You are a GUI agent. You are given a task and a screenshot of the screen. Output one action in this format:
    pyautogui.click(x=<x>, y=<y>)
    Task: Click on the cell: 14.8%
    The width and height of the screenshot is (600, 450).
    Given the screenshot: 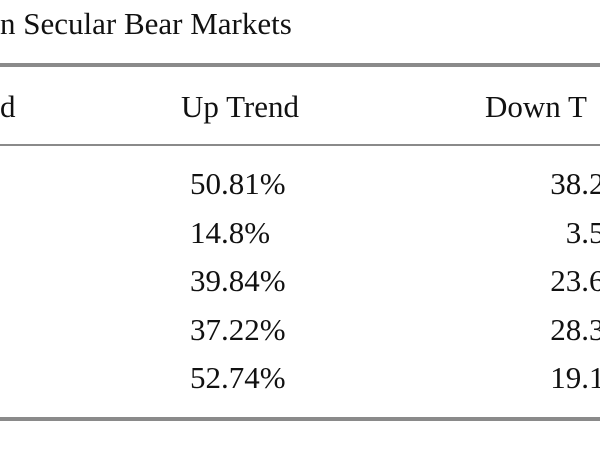 What is the action you would take?
    pyautogui.click(x=230, y=232)
    